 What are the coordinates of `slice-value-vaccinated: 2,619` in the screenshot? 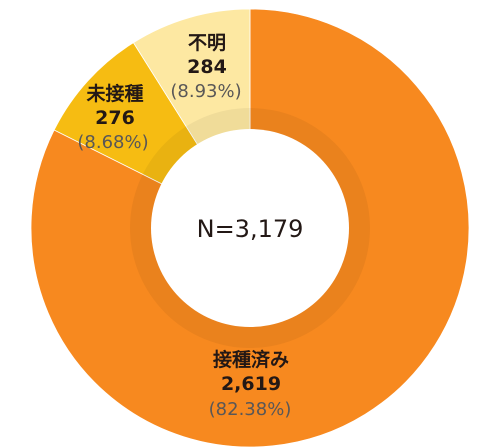 It's located at (251, 384).